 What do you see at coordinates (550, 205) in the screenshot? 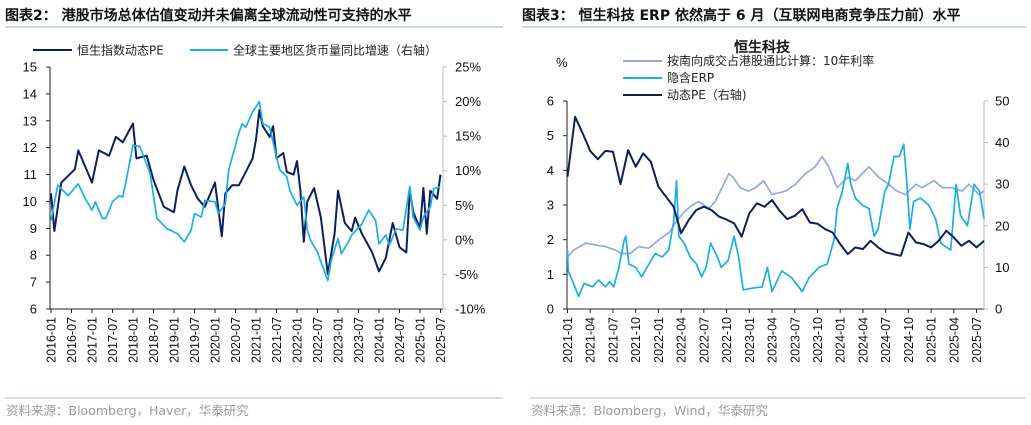
I see `y-left-tick-label: 3` at bounding box center [550, 205].